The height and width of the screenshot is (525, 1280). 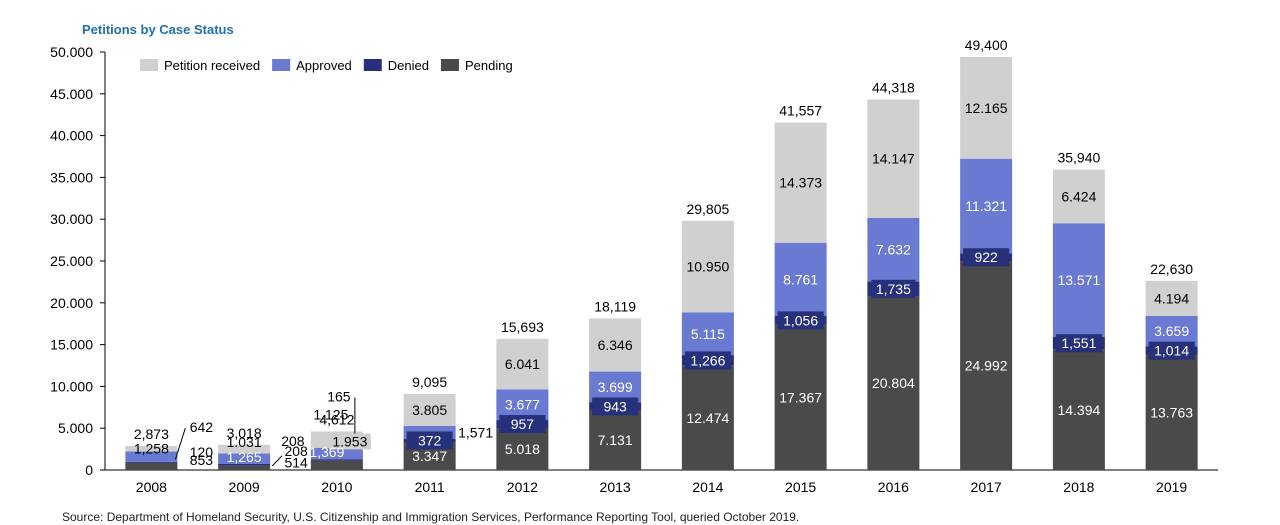 I want to click on legend-label-denied: Denied, so click(x=408, y=65).